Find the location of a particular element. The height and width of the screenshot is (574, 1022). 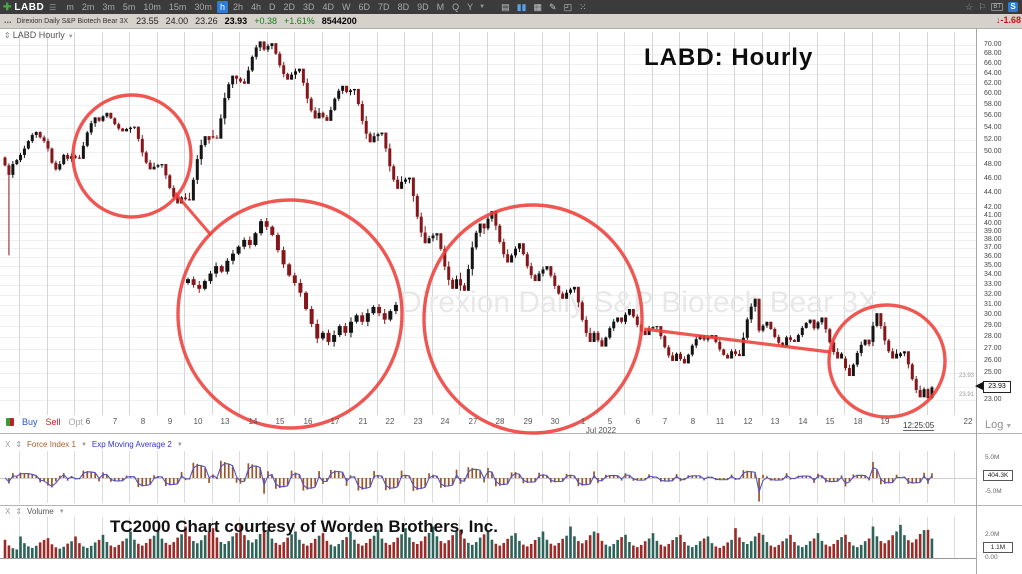

timeframe-M: M is located at coordinates (440, 7).